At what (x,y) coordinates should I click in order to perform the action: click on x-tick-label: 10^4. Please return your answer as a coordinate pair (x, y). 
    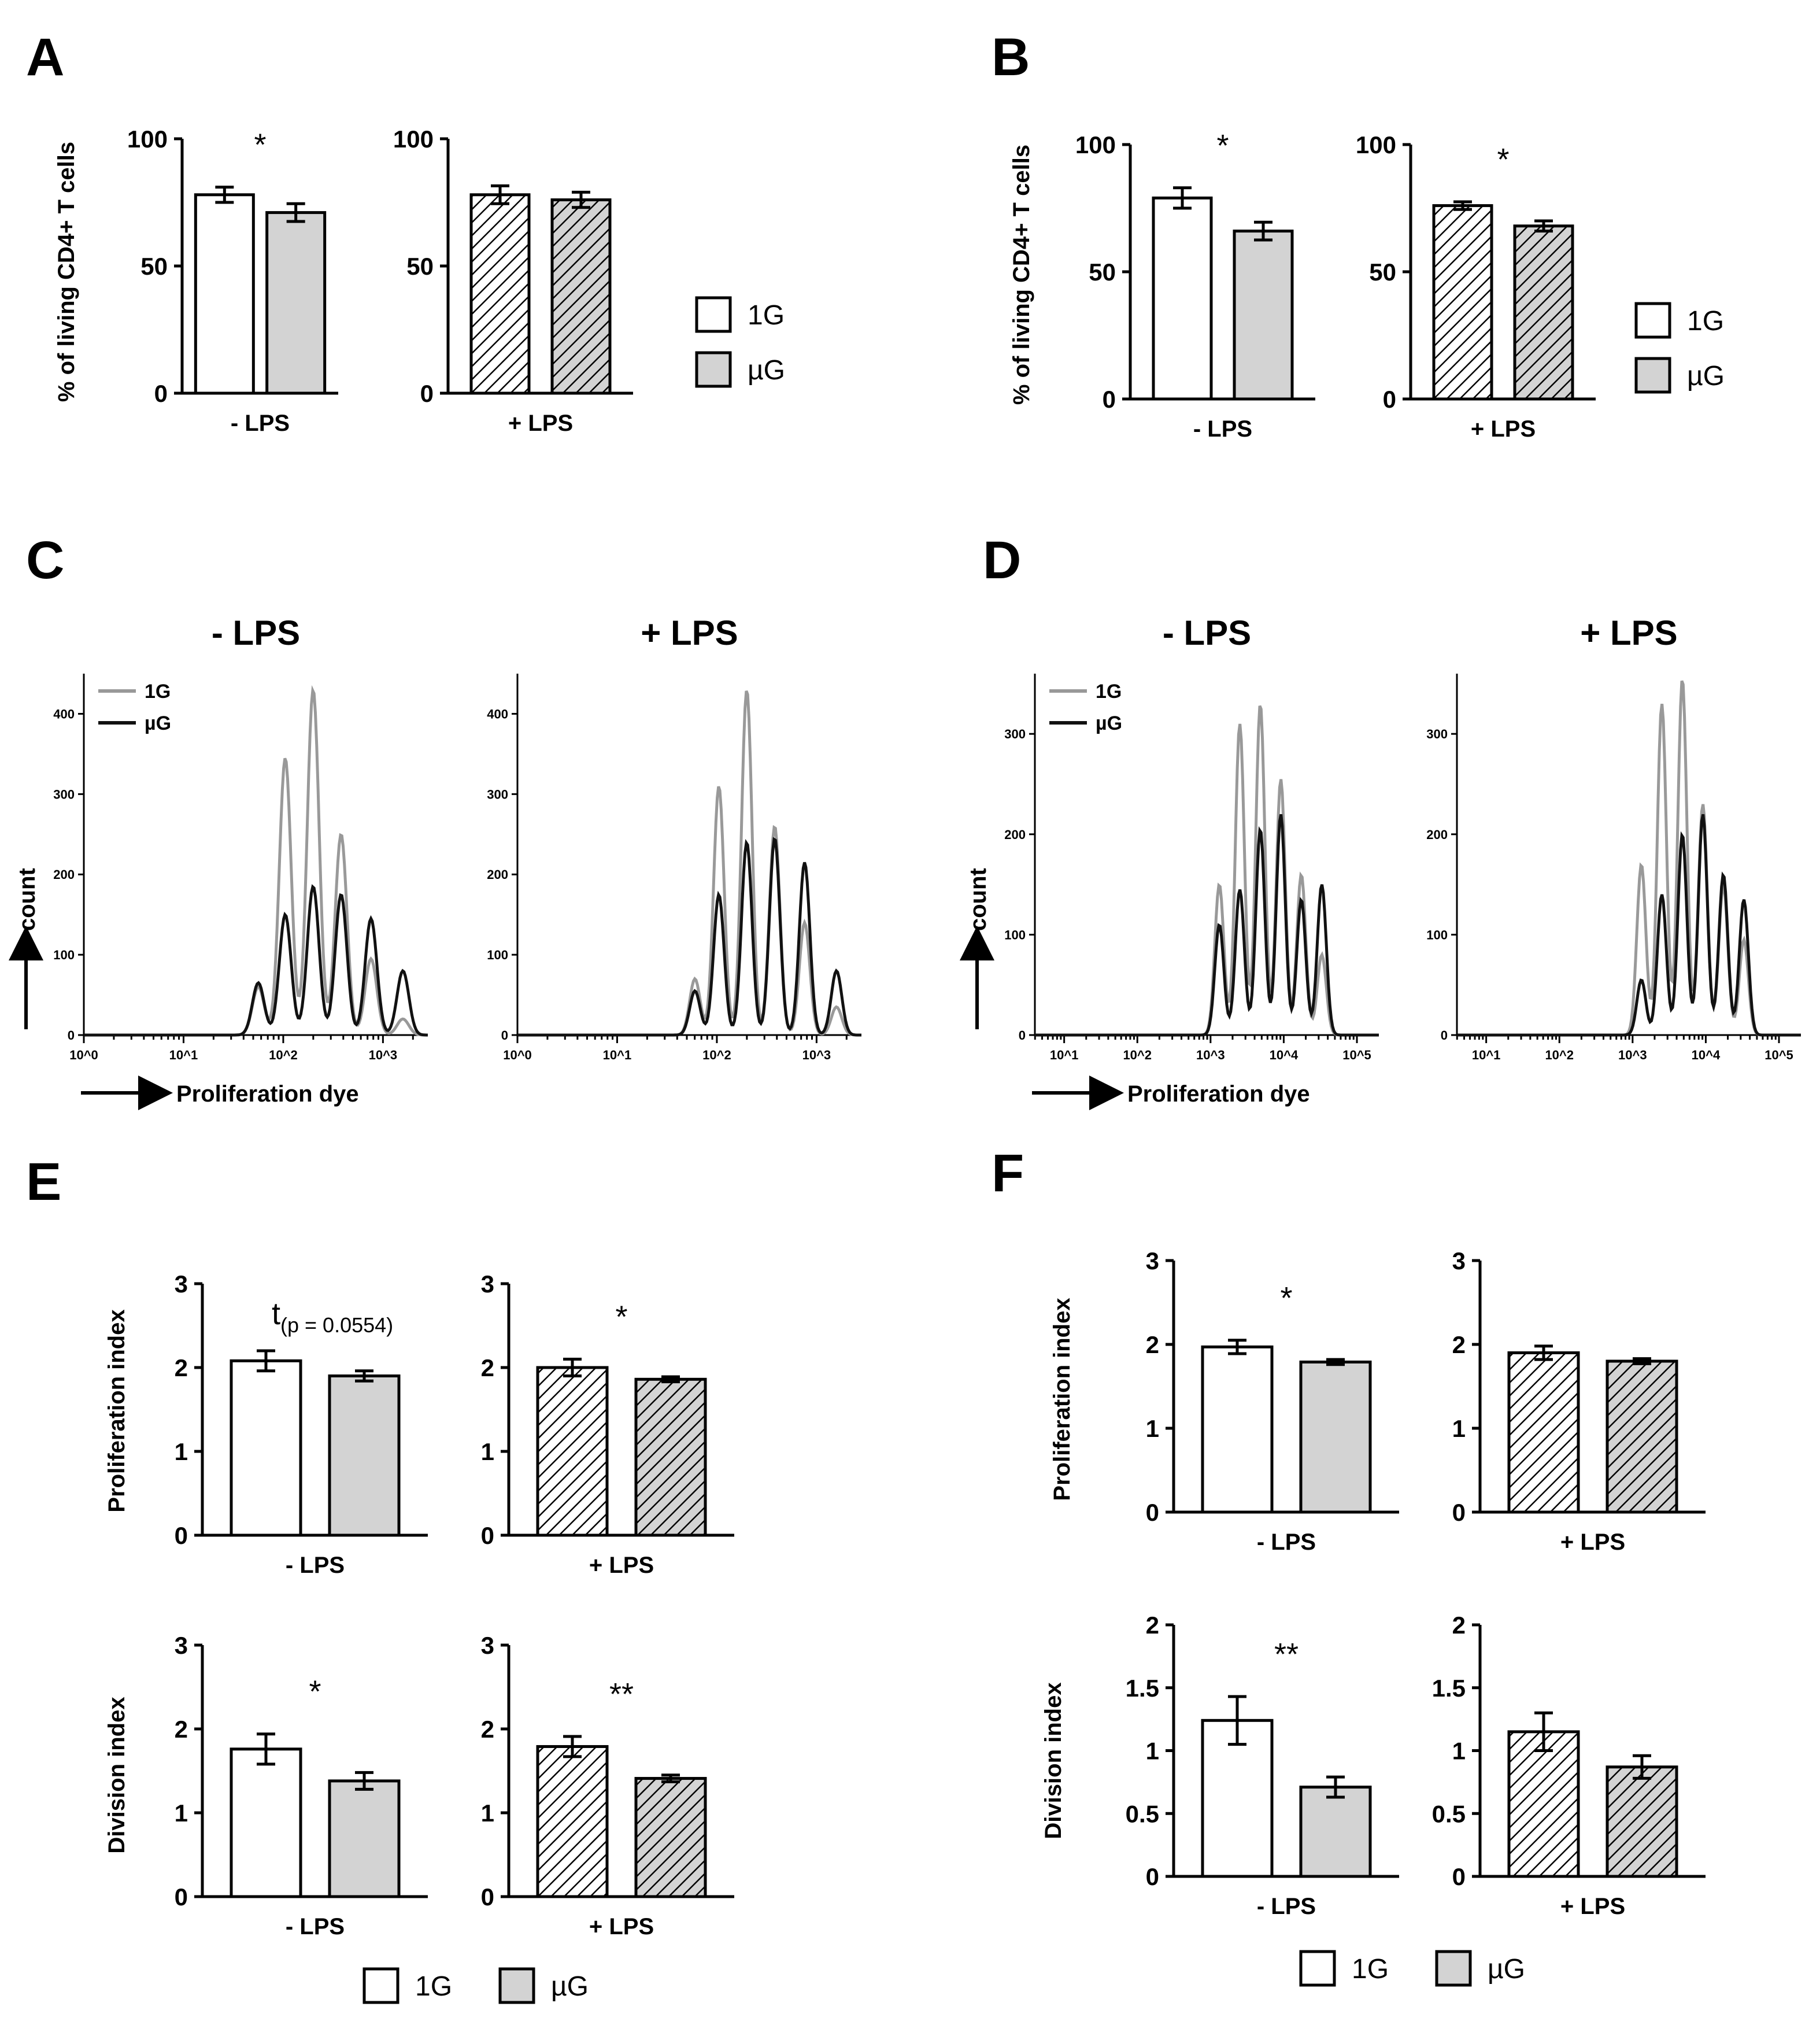
    Looking at the image, I should click on (1285, 1055).